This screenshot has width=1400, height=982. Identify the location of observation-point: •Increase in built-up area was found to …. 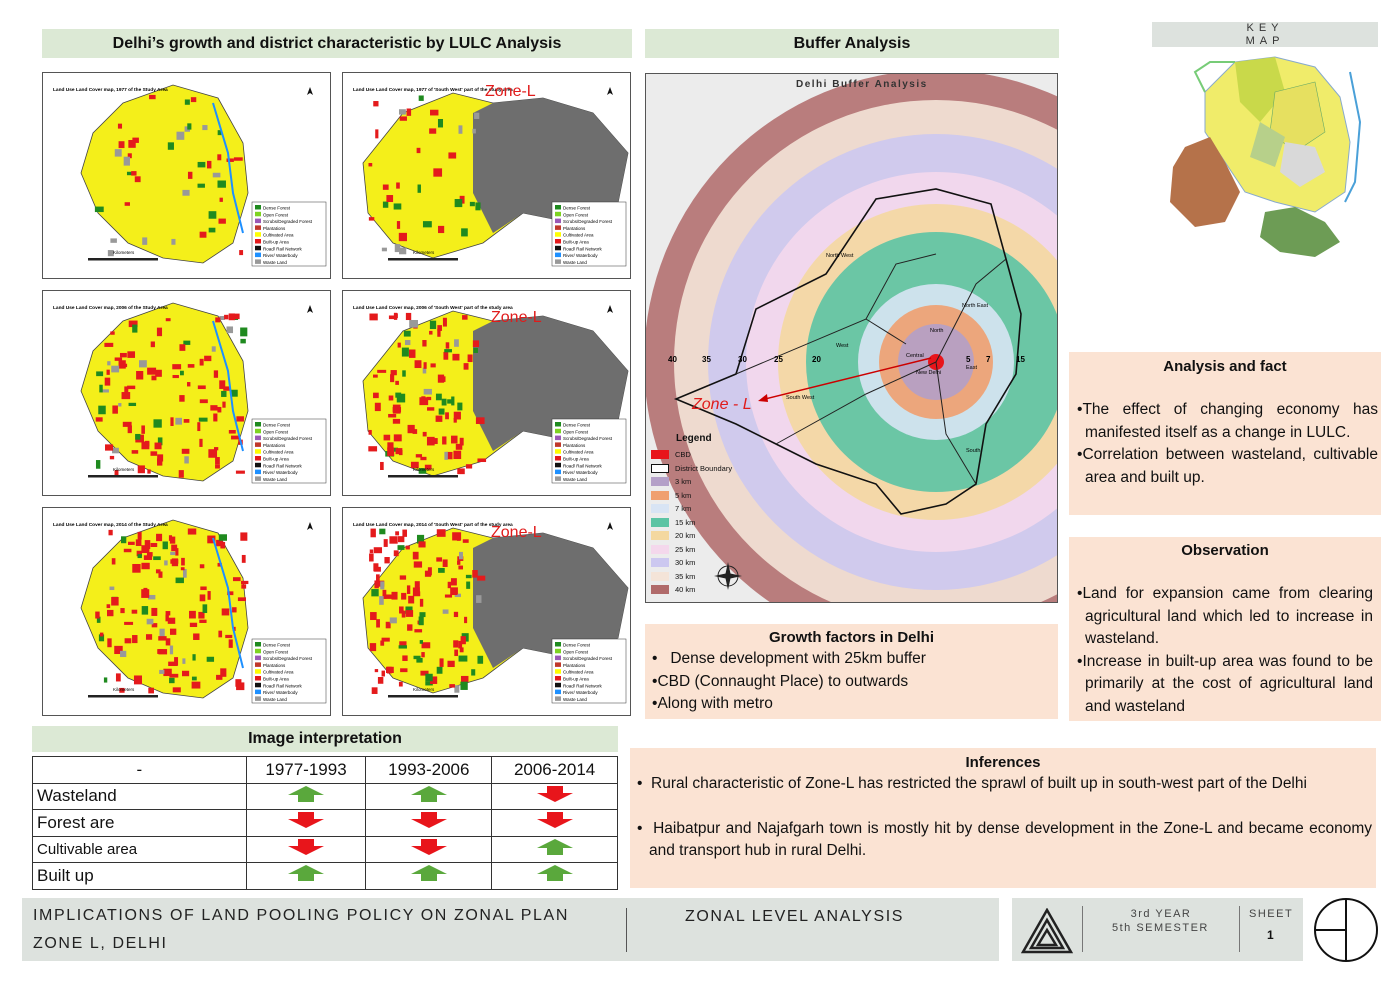
(1225, 683).